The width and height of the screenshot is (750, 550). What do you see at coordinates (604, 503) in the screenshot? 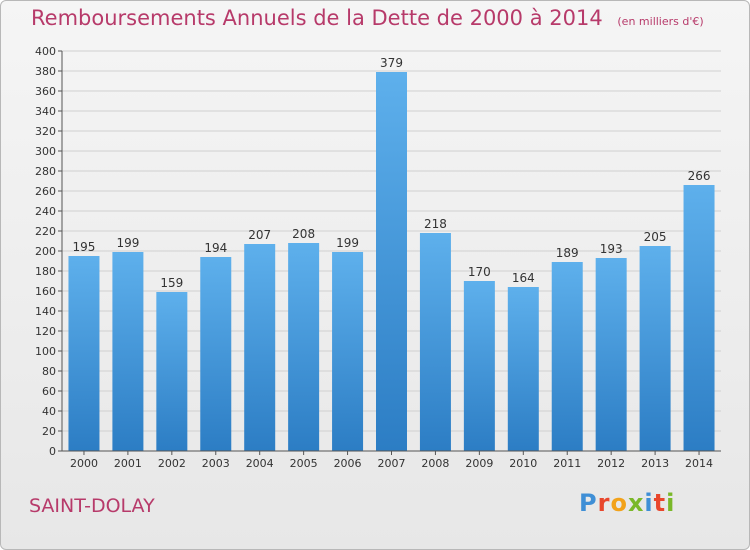
I see `logo-letter: r` at bounding box center [604, 503].